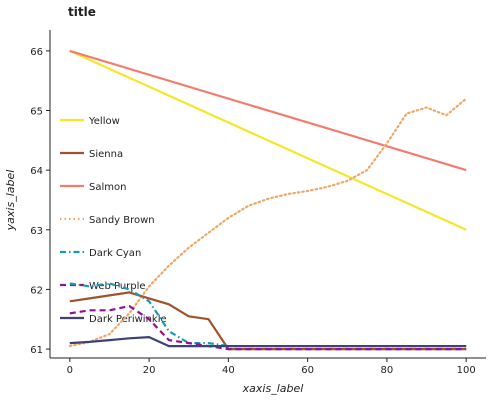 This screenshot has width=497, height=400. What do you see at coordinates (70, 370) in the screenshot?
I see `x-tick-label: 0` at bounding box center [70, 370].